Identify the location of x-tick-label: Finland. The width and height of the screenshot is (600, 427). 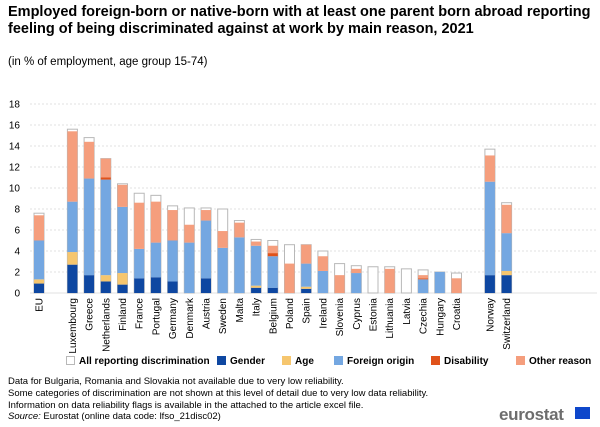
(123, 314).